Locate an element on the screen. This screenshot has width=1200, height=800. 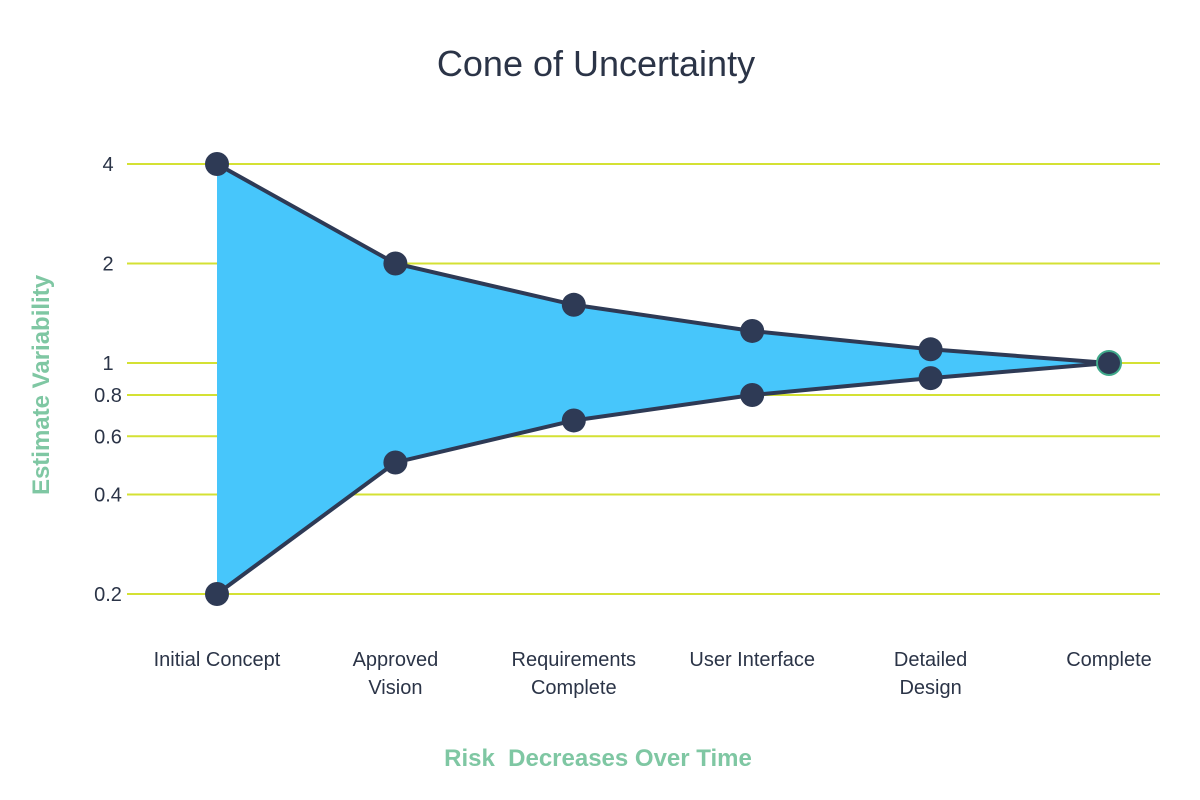
x-tick-label: Requirements Complete is located at coordinates (574, 674).